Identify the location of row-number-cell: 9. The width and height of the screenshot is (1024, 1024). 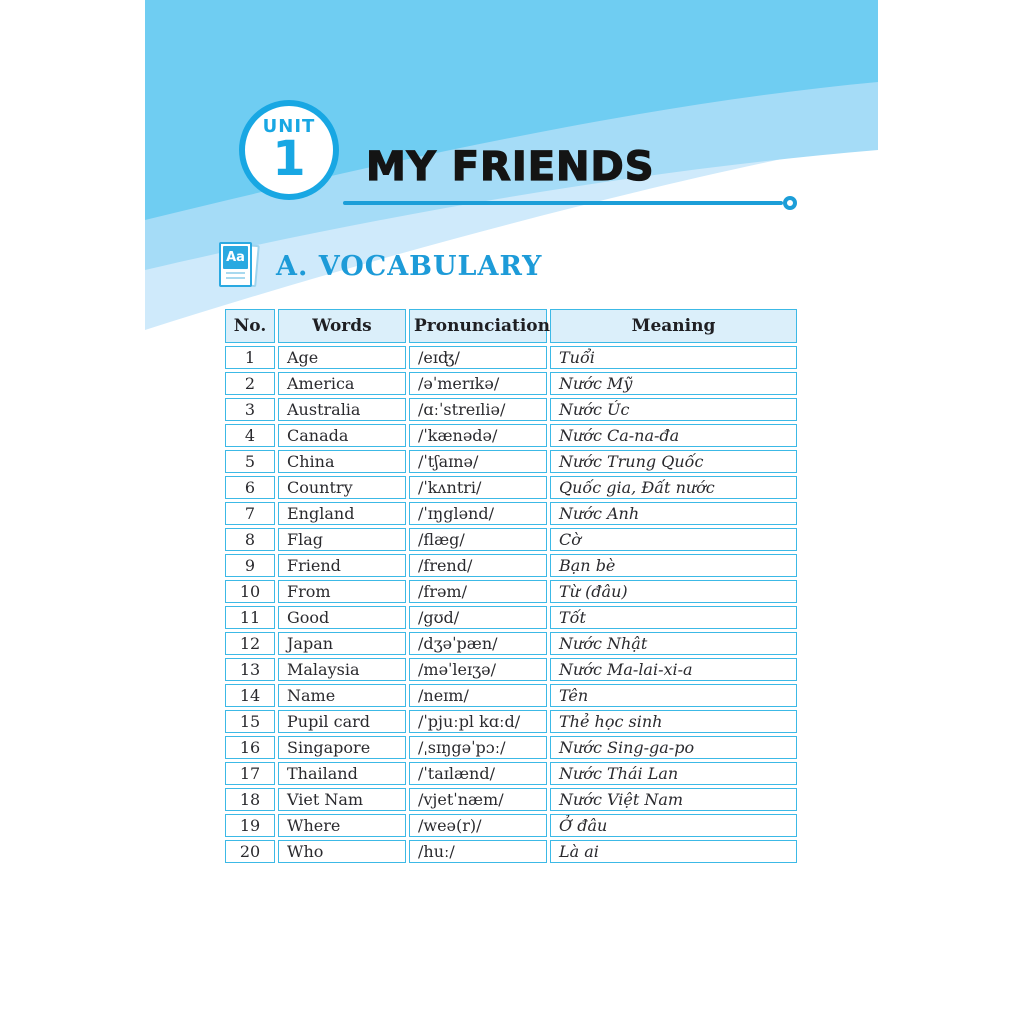
(250, 565).